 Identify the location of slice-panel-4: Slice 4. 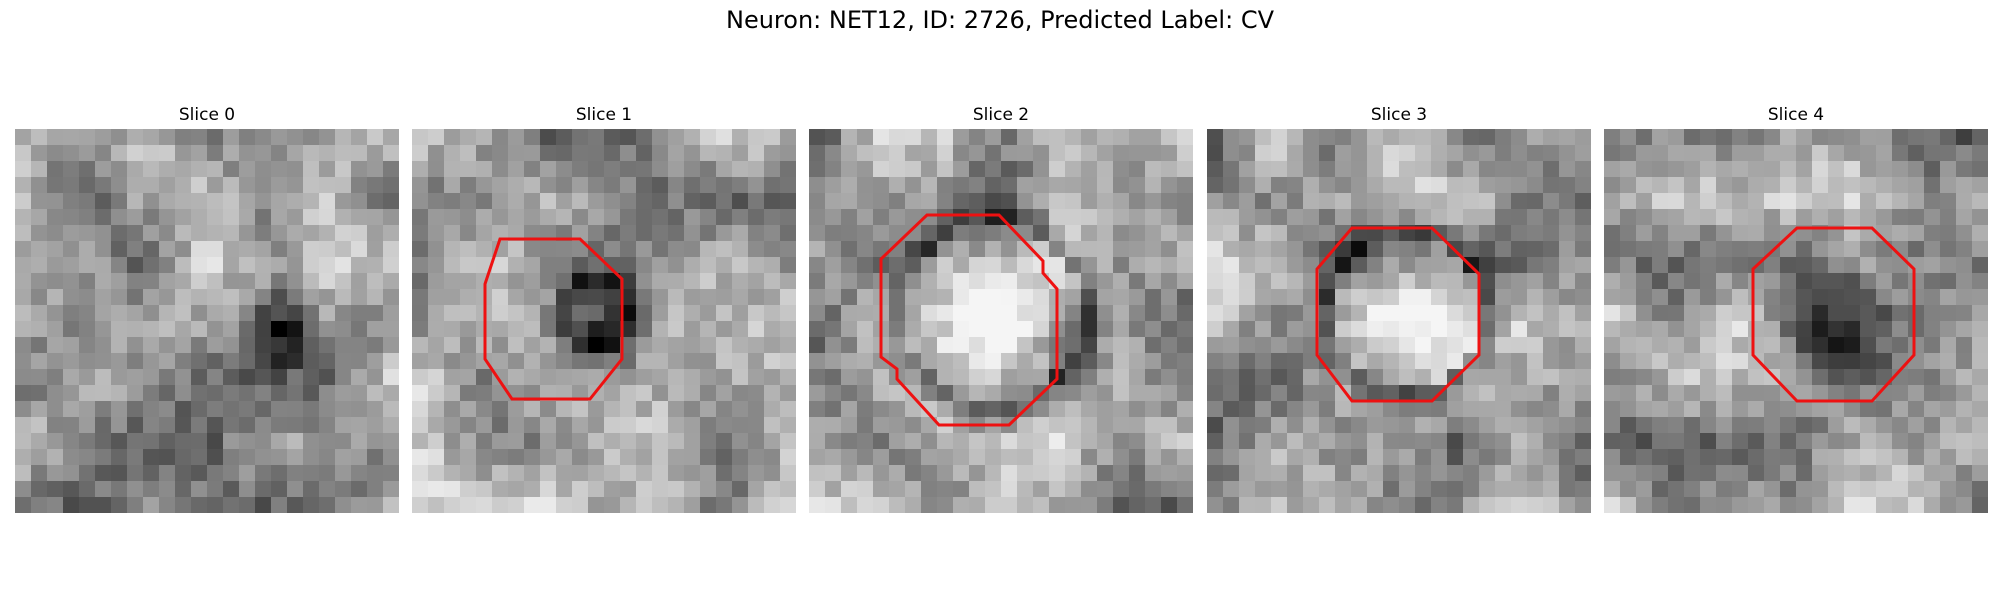
(1796, 309).